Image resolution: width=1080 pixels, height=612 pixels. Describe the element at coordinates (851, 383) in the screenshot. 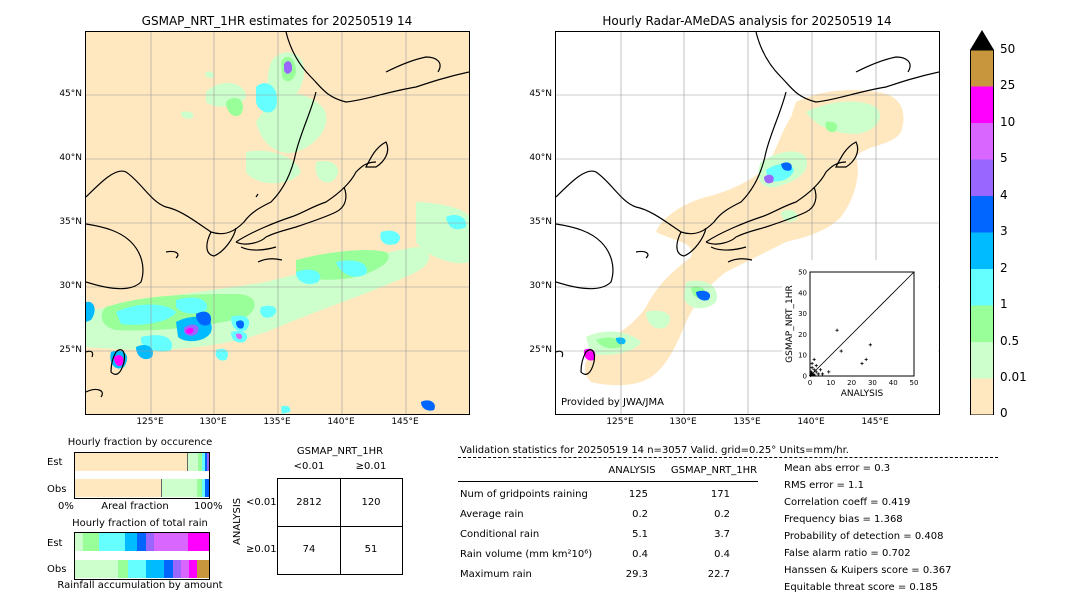

I see `scatter-x-tick: 20` at that location.